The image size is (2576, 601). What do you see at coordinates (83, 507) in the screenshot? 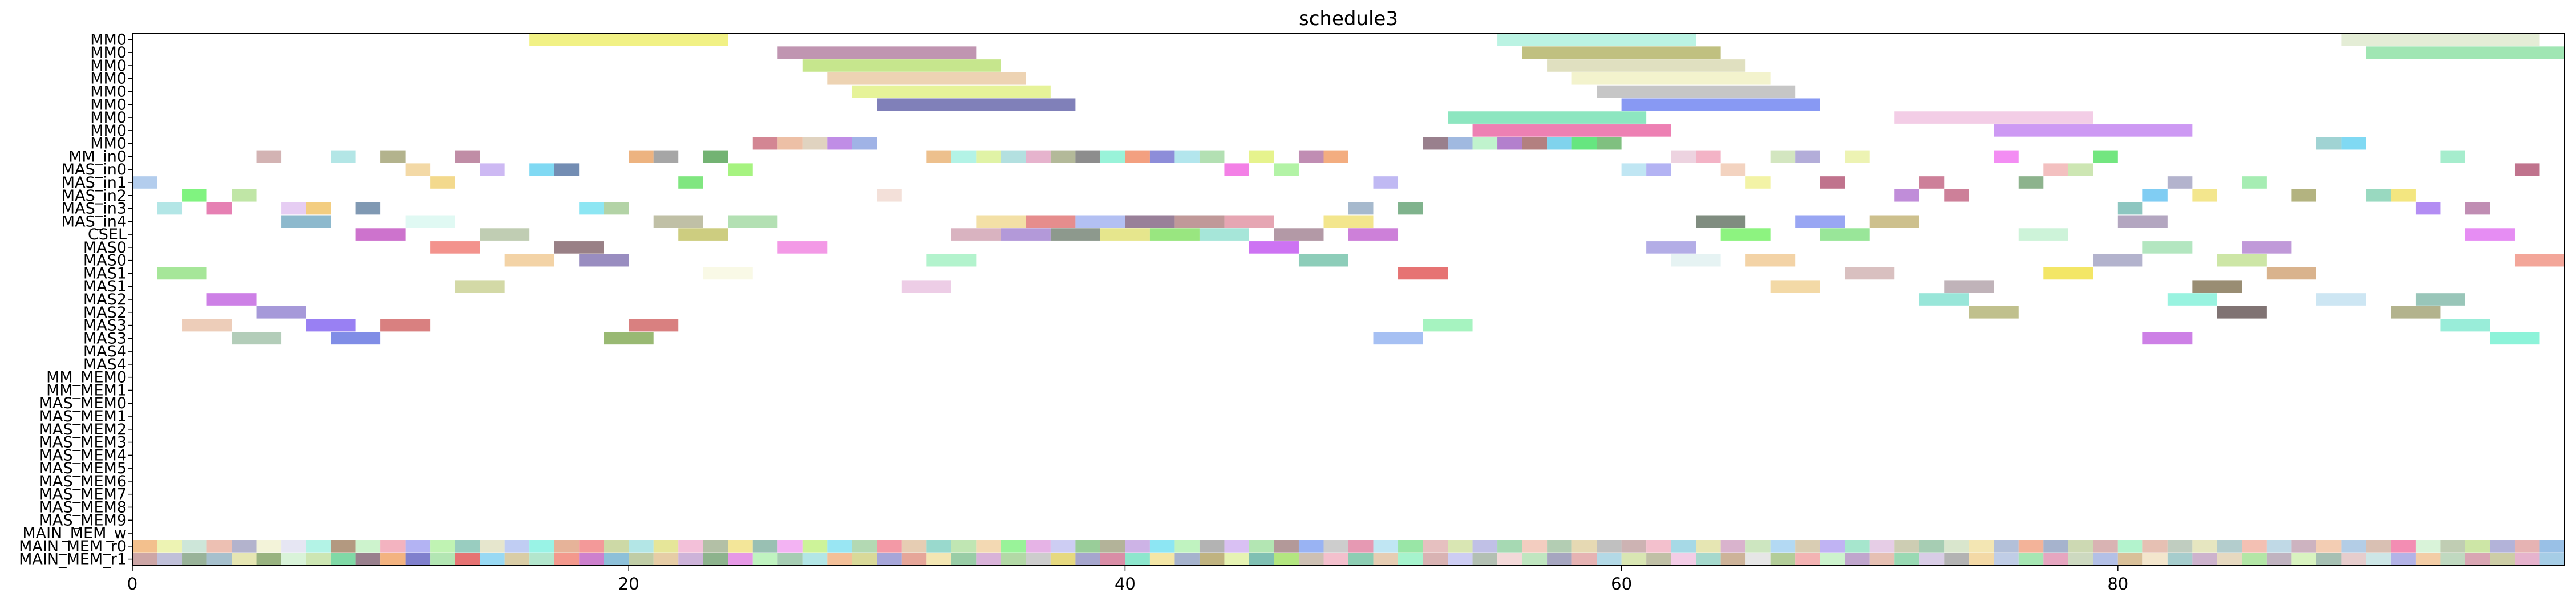
I see `y-tick-label: MAS_MEM8` at bounding box center [83, 507].